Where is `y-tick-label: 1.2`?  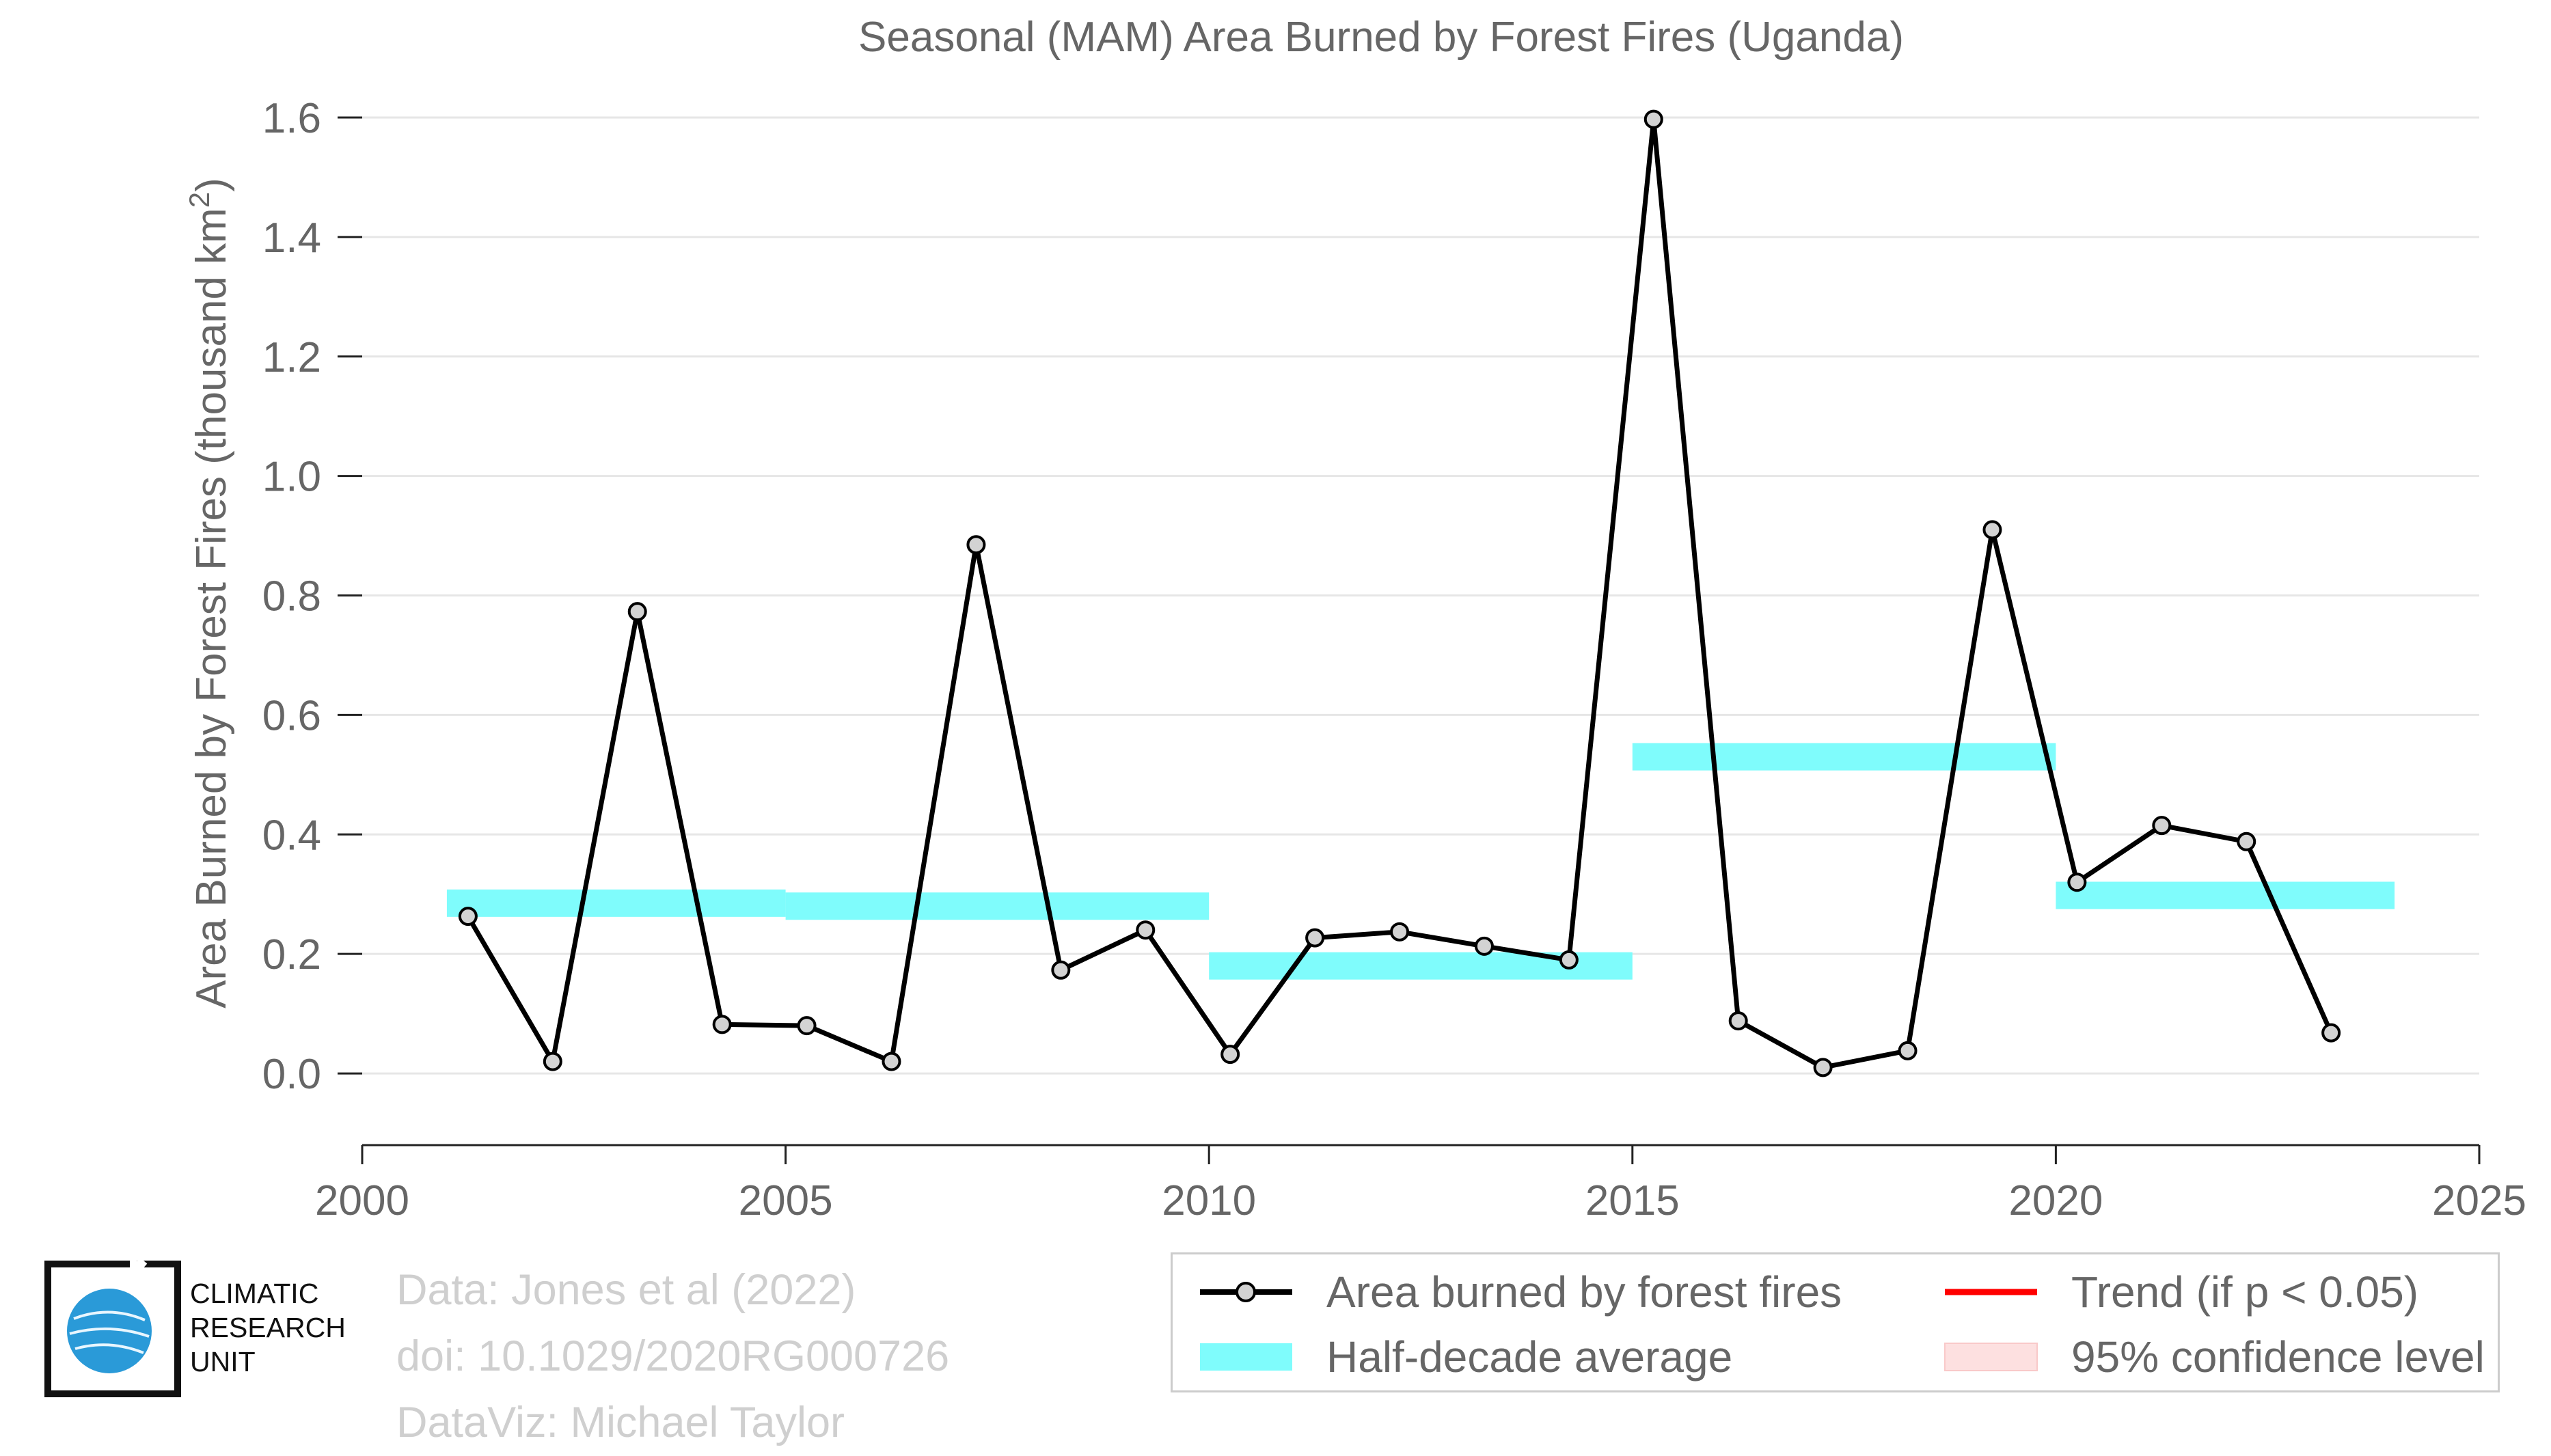 y-tick-label: 1.2 is located at coordinates (291, 357).